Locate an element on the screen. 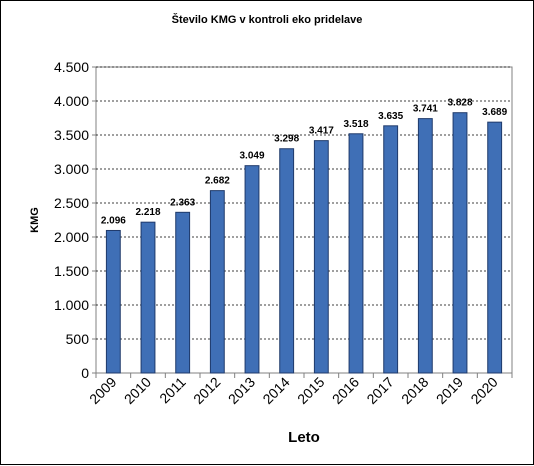  data-label-2013: 3.049 is located at coordinates (251, 156).